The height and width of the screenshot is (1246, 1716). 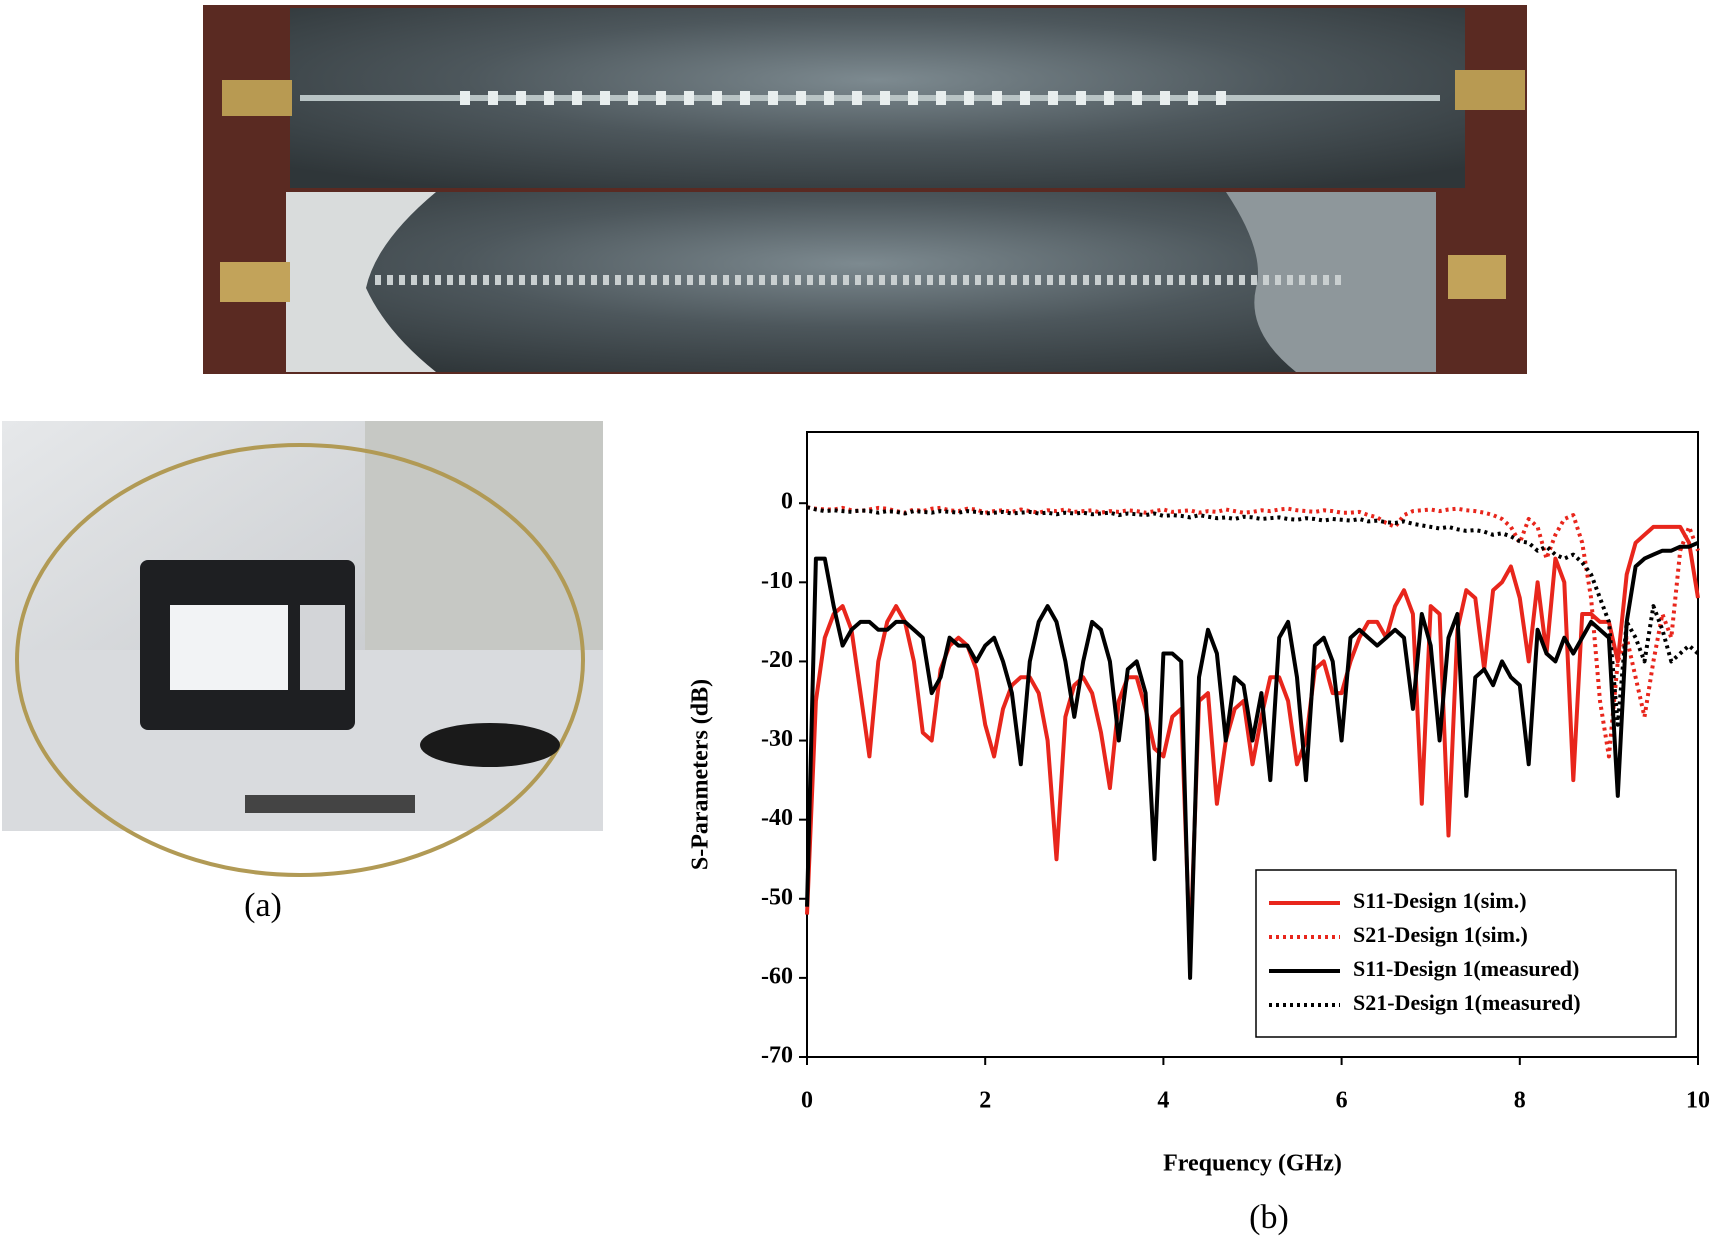 What do you see at coordinates (777, 818) in the screenshot?
I see `y-tick-label: -40` at bounding box center [777, 818].